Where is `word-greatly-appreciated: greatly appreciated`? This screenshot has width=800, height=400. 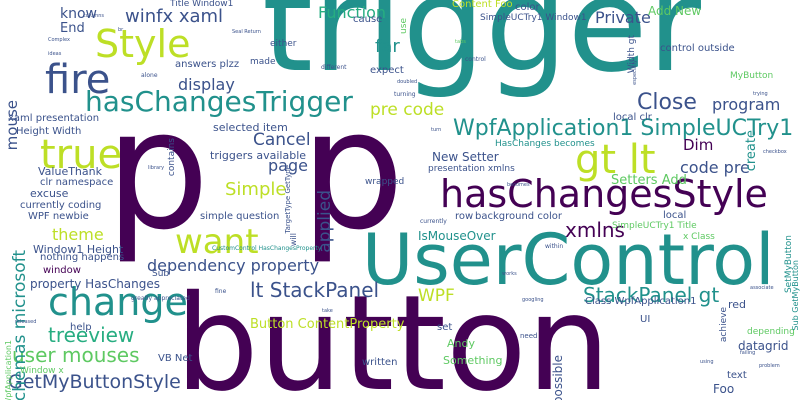
word-greatly-appreciated: greatly appreciated is located at coordinates (160, 298).